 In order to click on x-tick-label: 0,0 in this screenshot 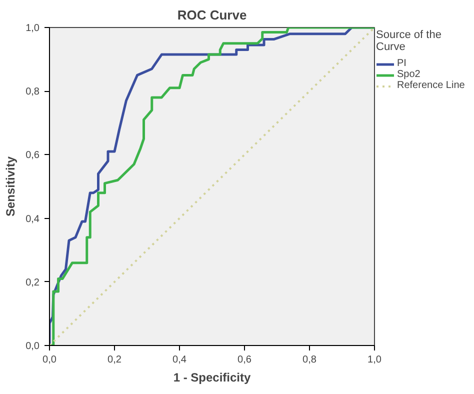, I will do `click(49, 360)`.